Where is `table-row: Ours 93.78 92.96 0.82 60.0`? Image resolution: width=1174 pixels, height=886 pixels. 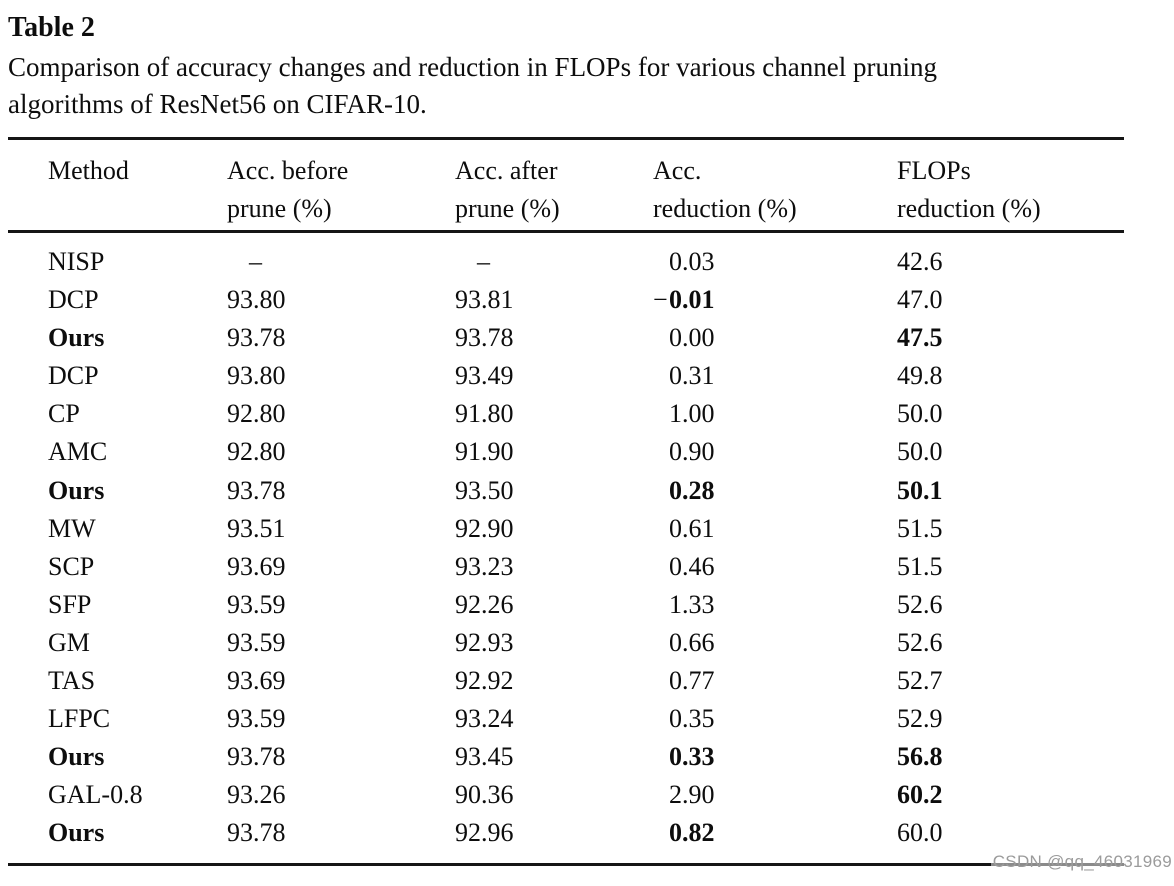
table-row: Ours 93.78 92.96 0.82 60.0 is located at coordinates (566, 833).